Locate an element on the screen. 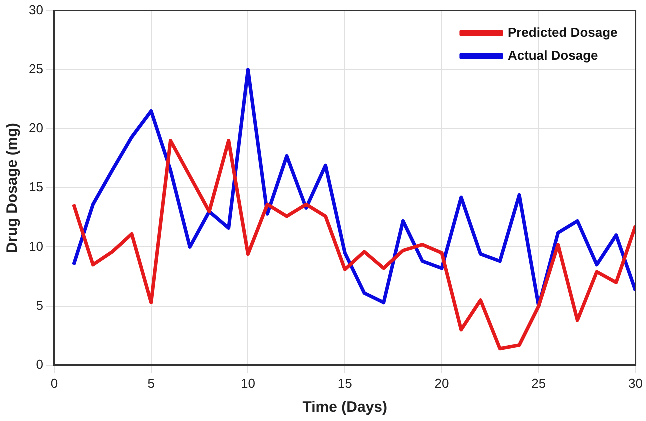 This screenshot has width=646, height=421. y-tick-label: 0 is located at coordinates (40, 364).